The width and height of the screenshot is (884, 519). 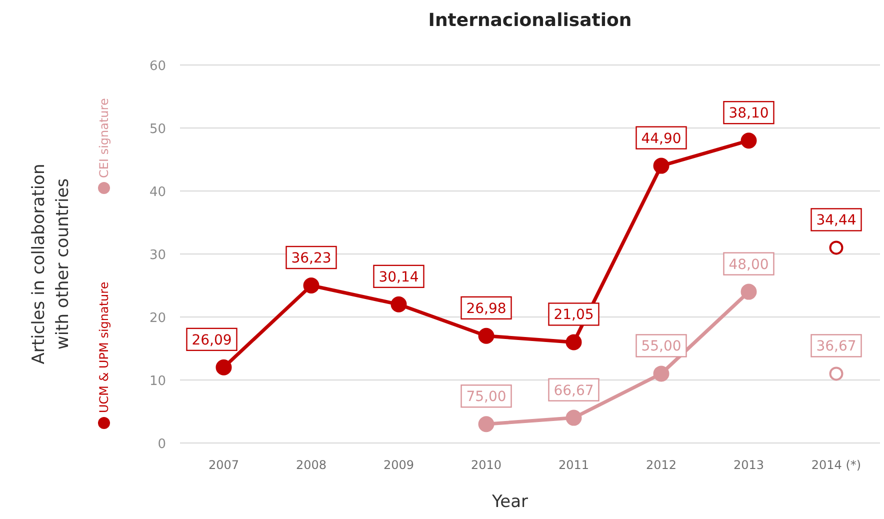 What do you see at coordinates (574, 315) in the screenshot?
I see `annotation: 21,05` at bounding box center [574, 315].